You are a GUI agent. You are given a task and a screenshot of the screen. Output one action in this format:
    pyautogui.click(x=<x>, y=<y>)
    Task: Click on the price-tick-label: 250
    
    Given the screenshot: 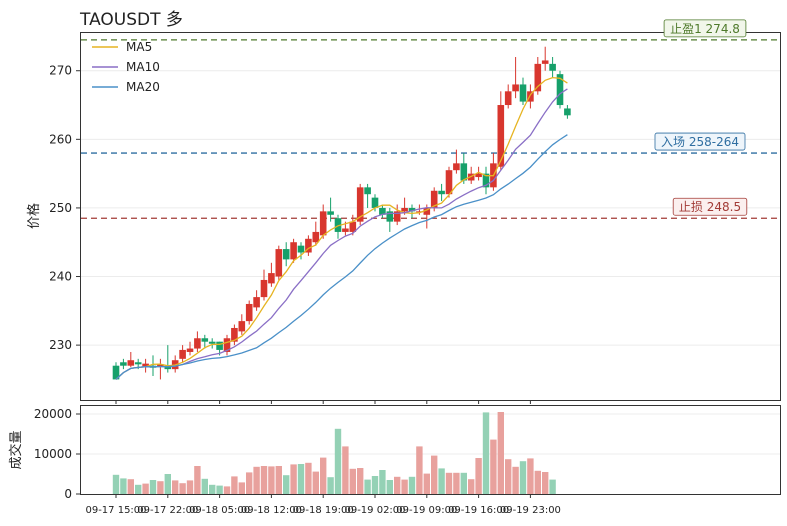 What is the action you would take?
    pyautogui.click(x=60, y=208)
    